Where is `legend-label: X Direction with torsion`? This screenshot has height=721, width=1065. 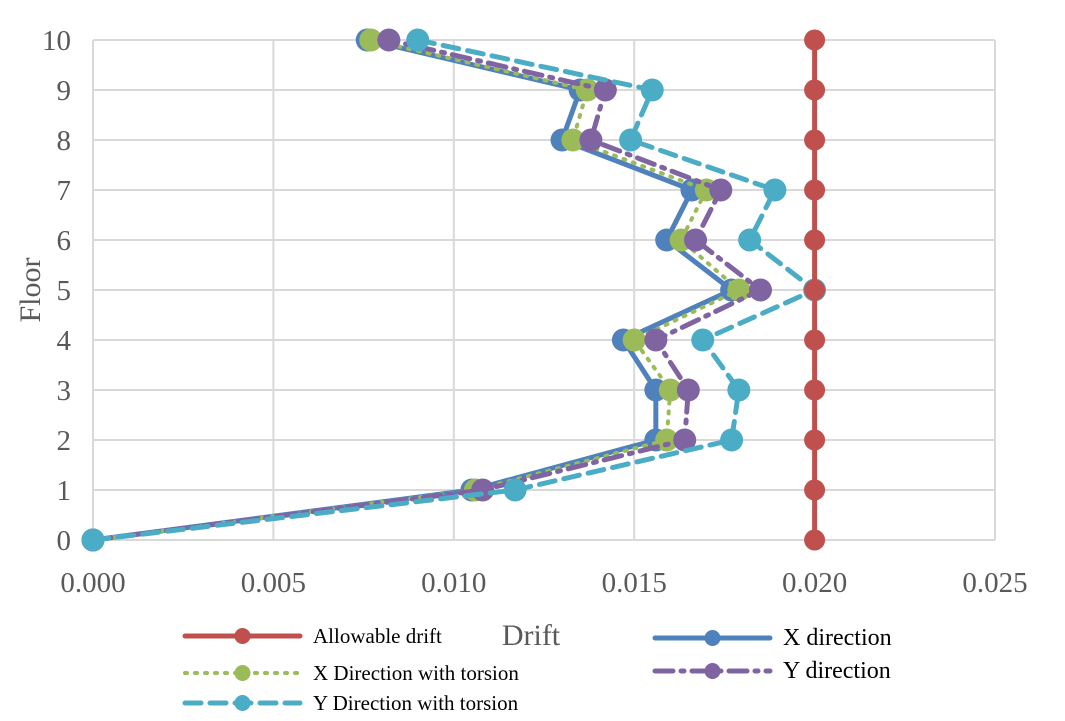
legend-label: X Direction with torsion is located at coordinates (416, 673).